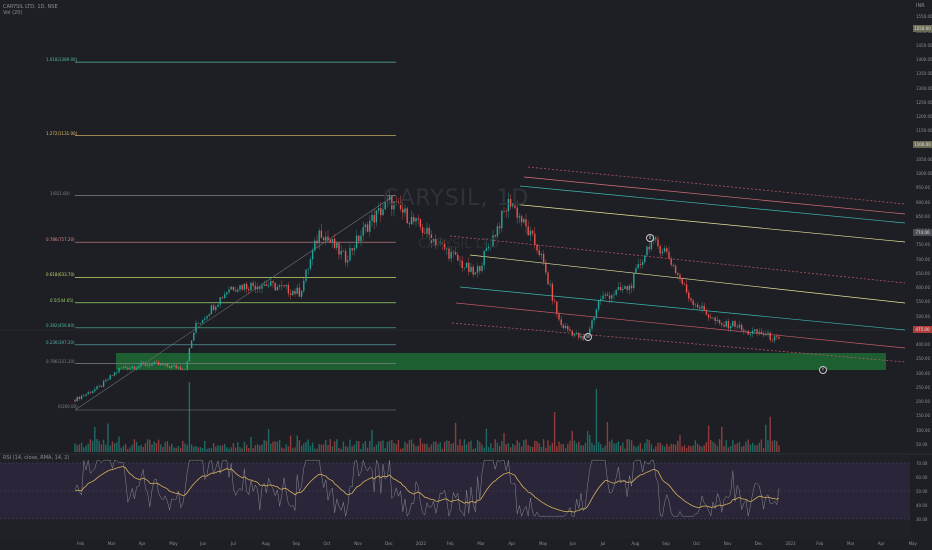 The height and width of the screenshot is (550, 932). What do you see at coordinates (13, 13) in the screenshot?
I see `volume-legend: Vol (20)` at bounding box center [13, 13].